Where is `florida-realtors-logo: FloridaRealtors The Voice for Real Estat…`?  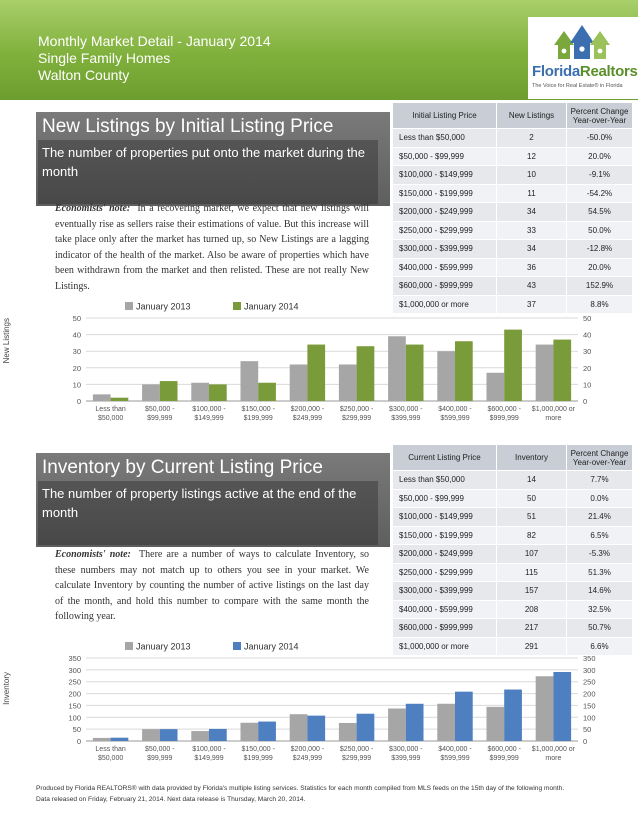
florida-realtors-logo: FloridaRealtors The Voice for Real Estat… is located at coordinates (583, 58).